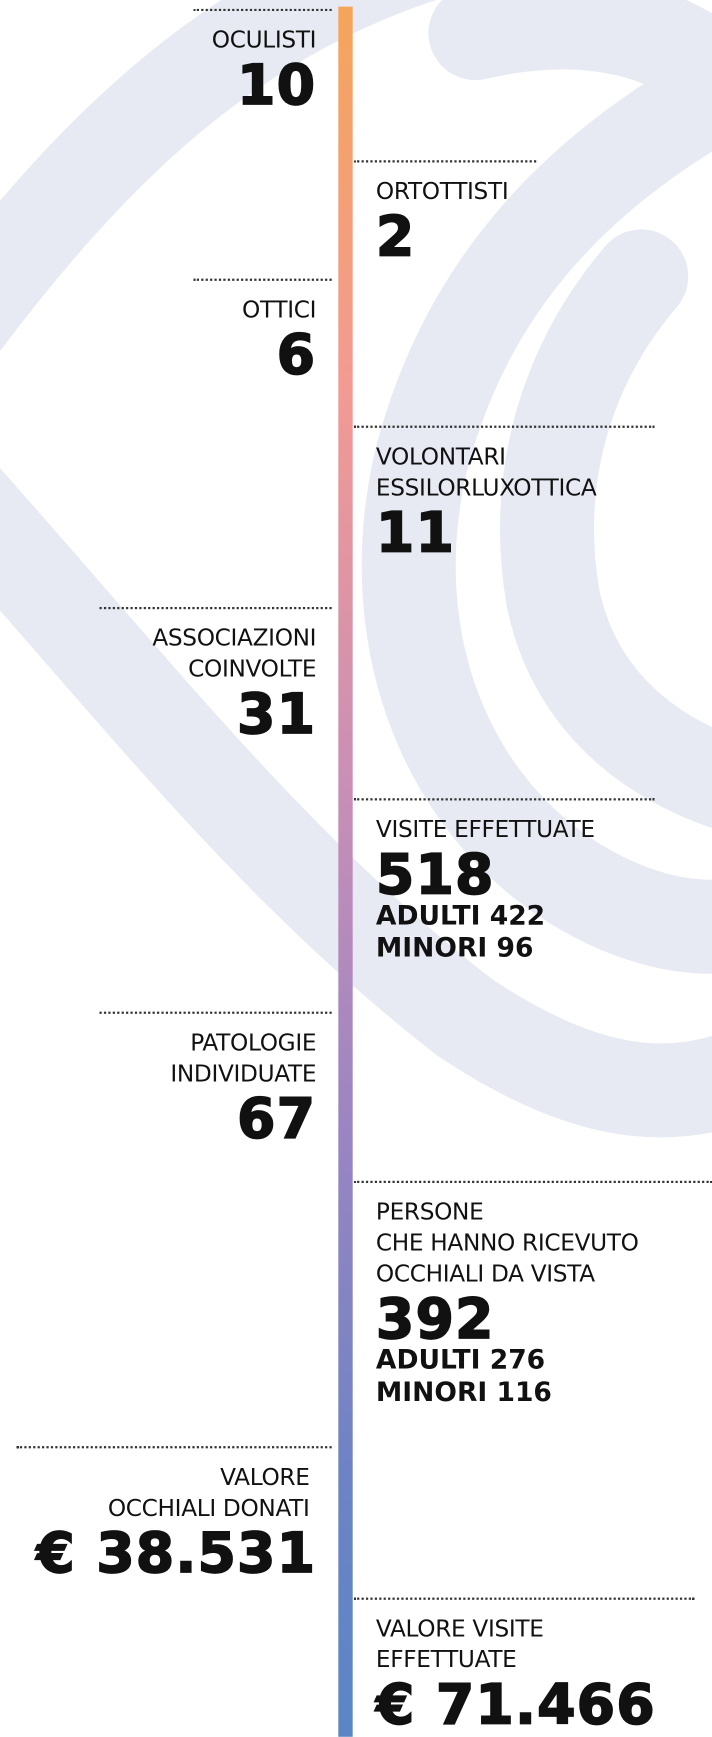  I want to click on stat-label: ORTOTTISTI, so click(442, 191).